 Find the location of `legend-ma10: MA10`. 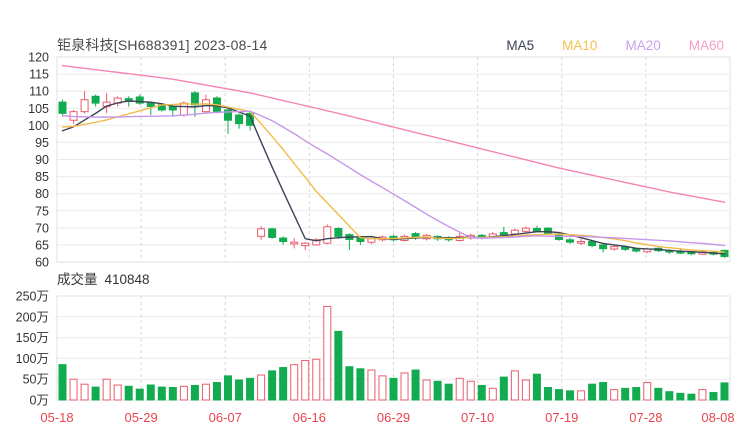

legend-ma10: MA10 is located at coordinates (580, 45).